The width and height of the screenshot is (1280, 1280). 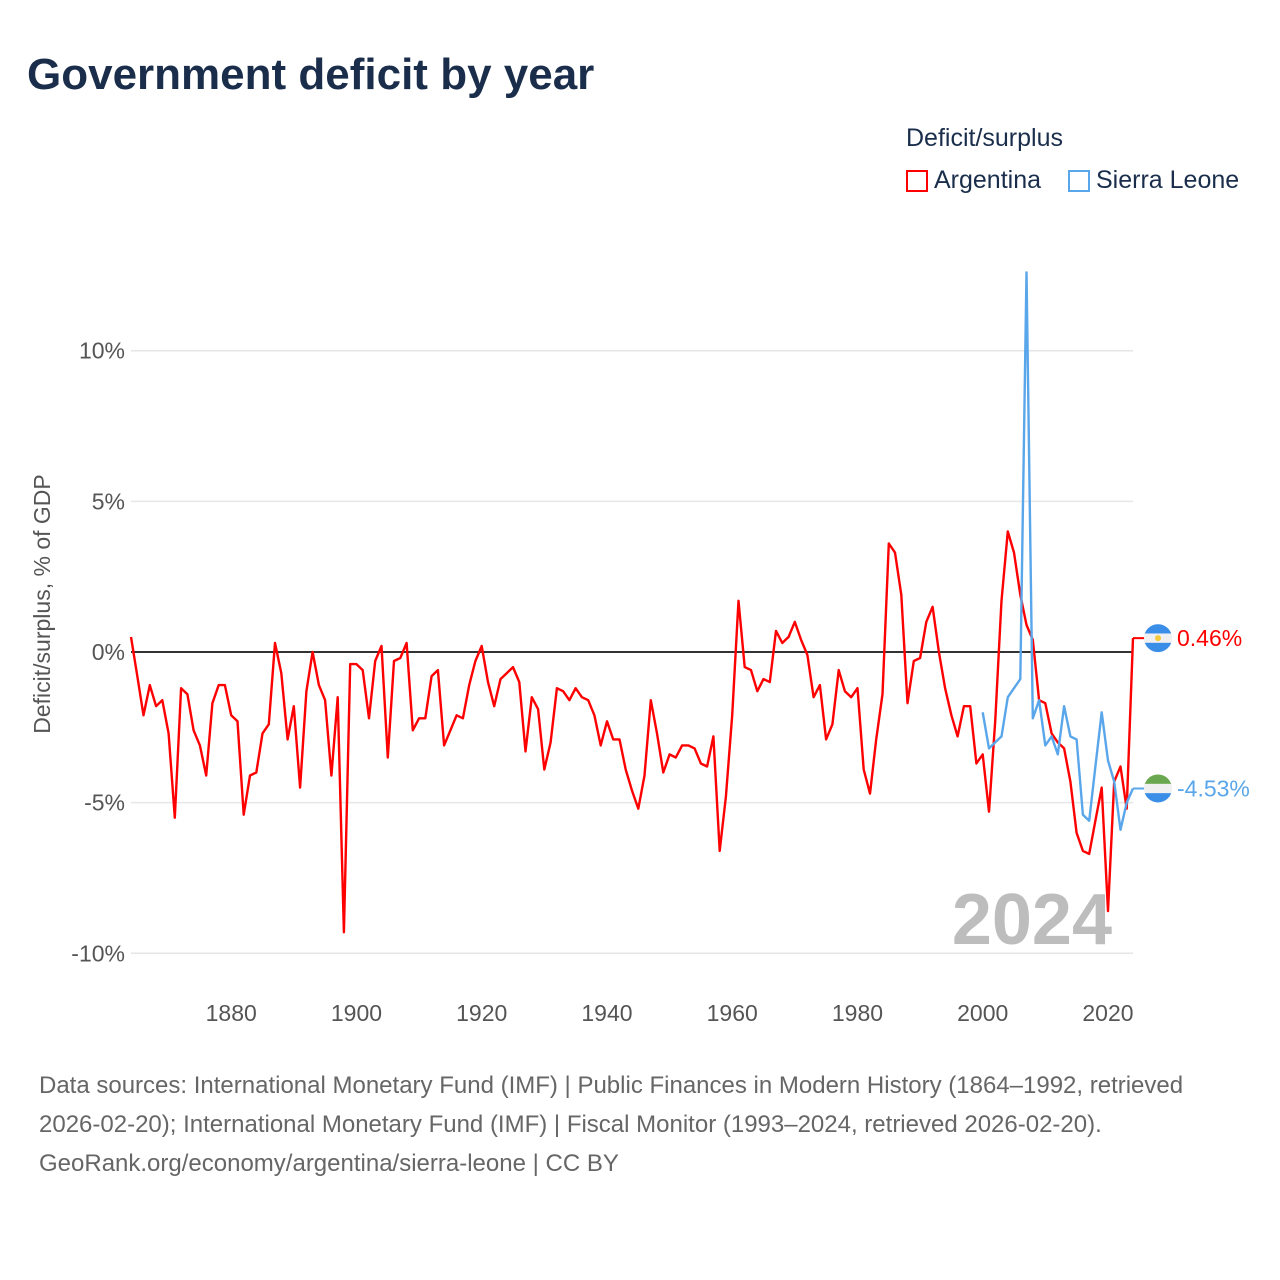 What do you see at coordinates (356, 1013) in the screenshot?
I see `x-tick-label: 1900` at bounding box center [356, 1013].